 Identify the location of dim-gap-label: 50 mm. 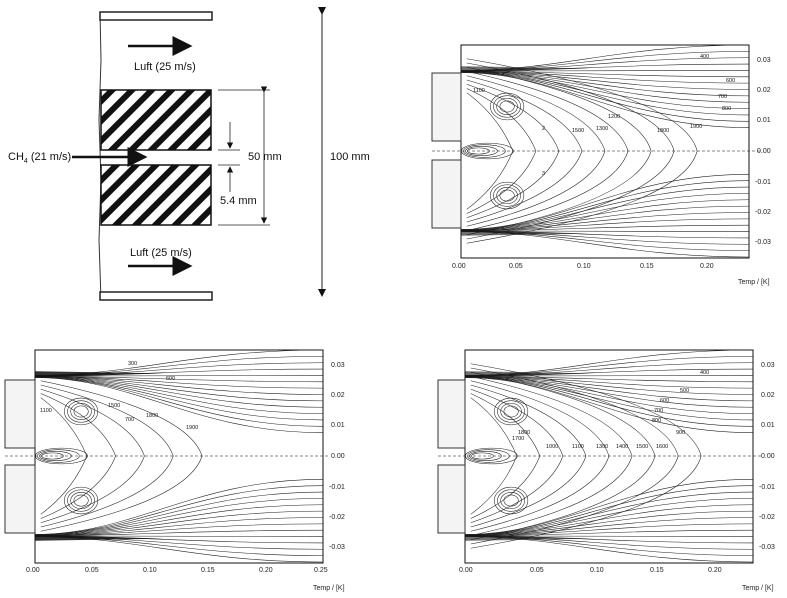
(265, 157).